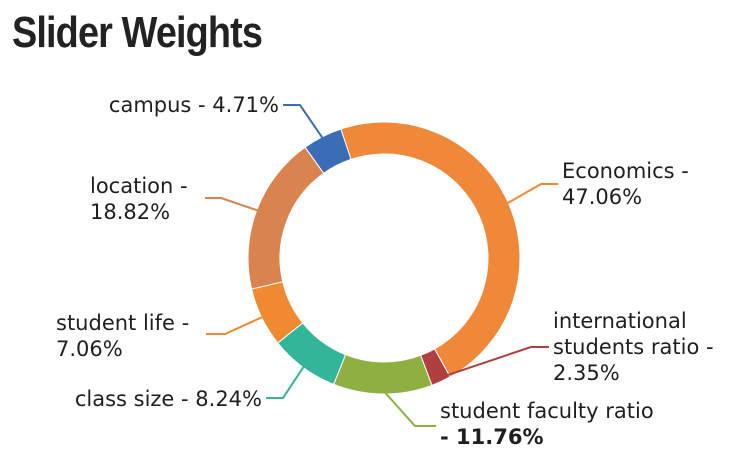 This screenshot has height=456, width=744. Describe the element at coordinates (625, 171) in the screenshot. I see `label-line: Economics -` at that location.